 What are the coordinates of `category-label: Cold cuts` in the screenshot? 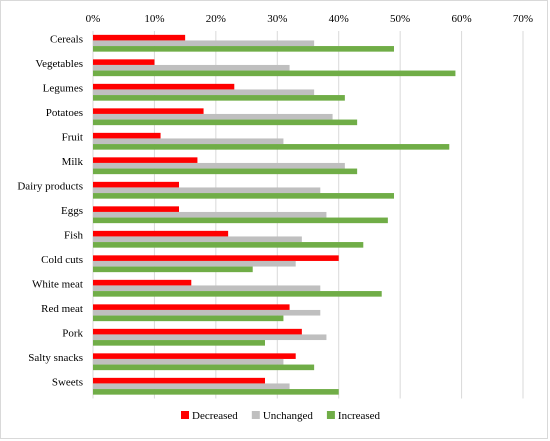 It's located at (62, 260).